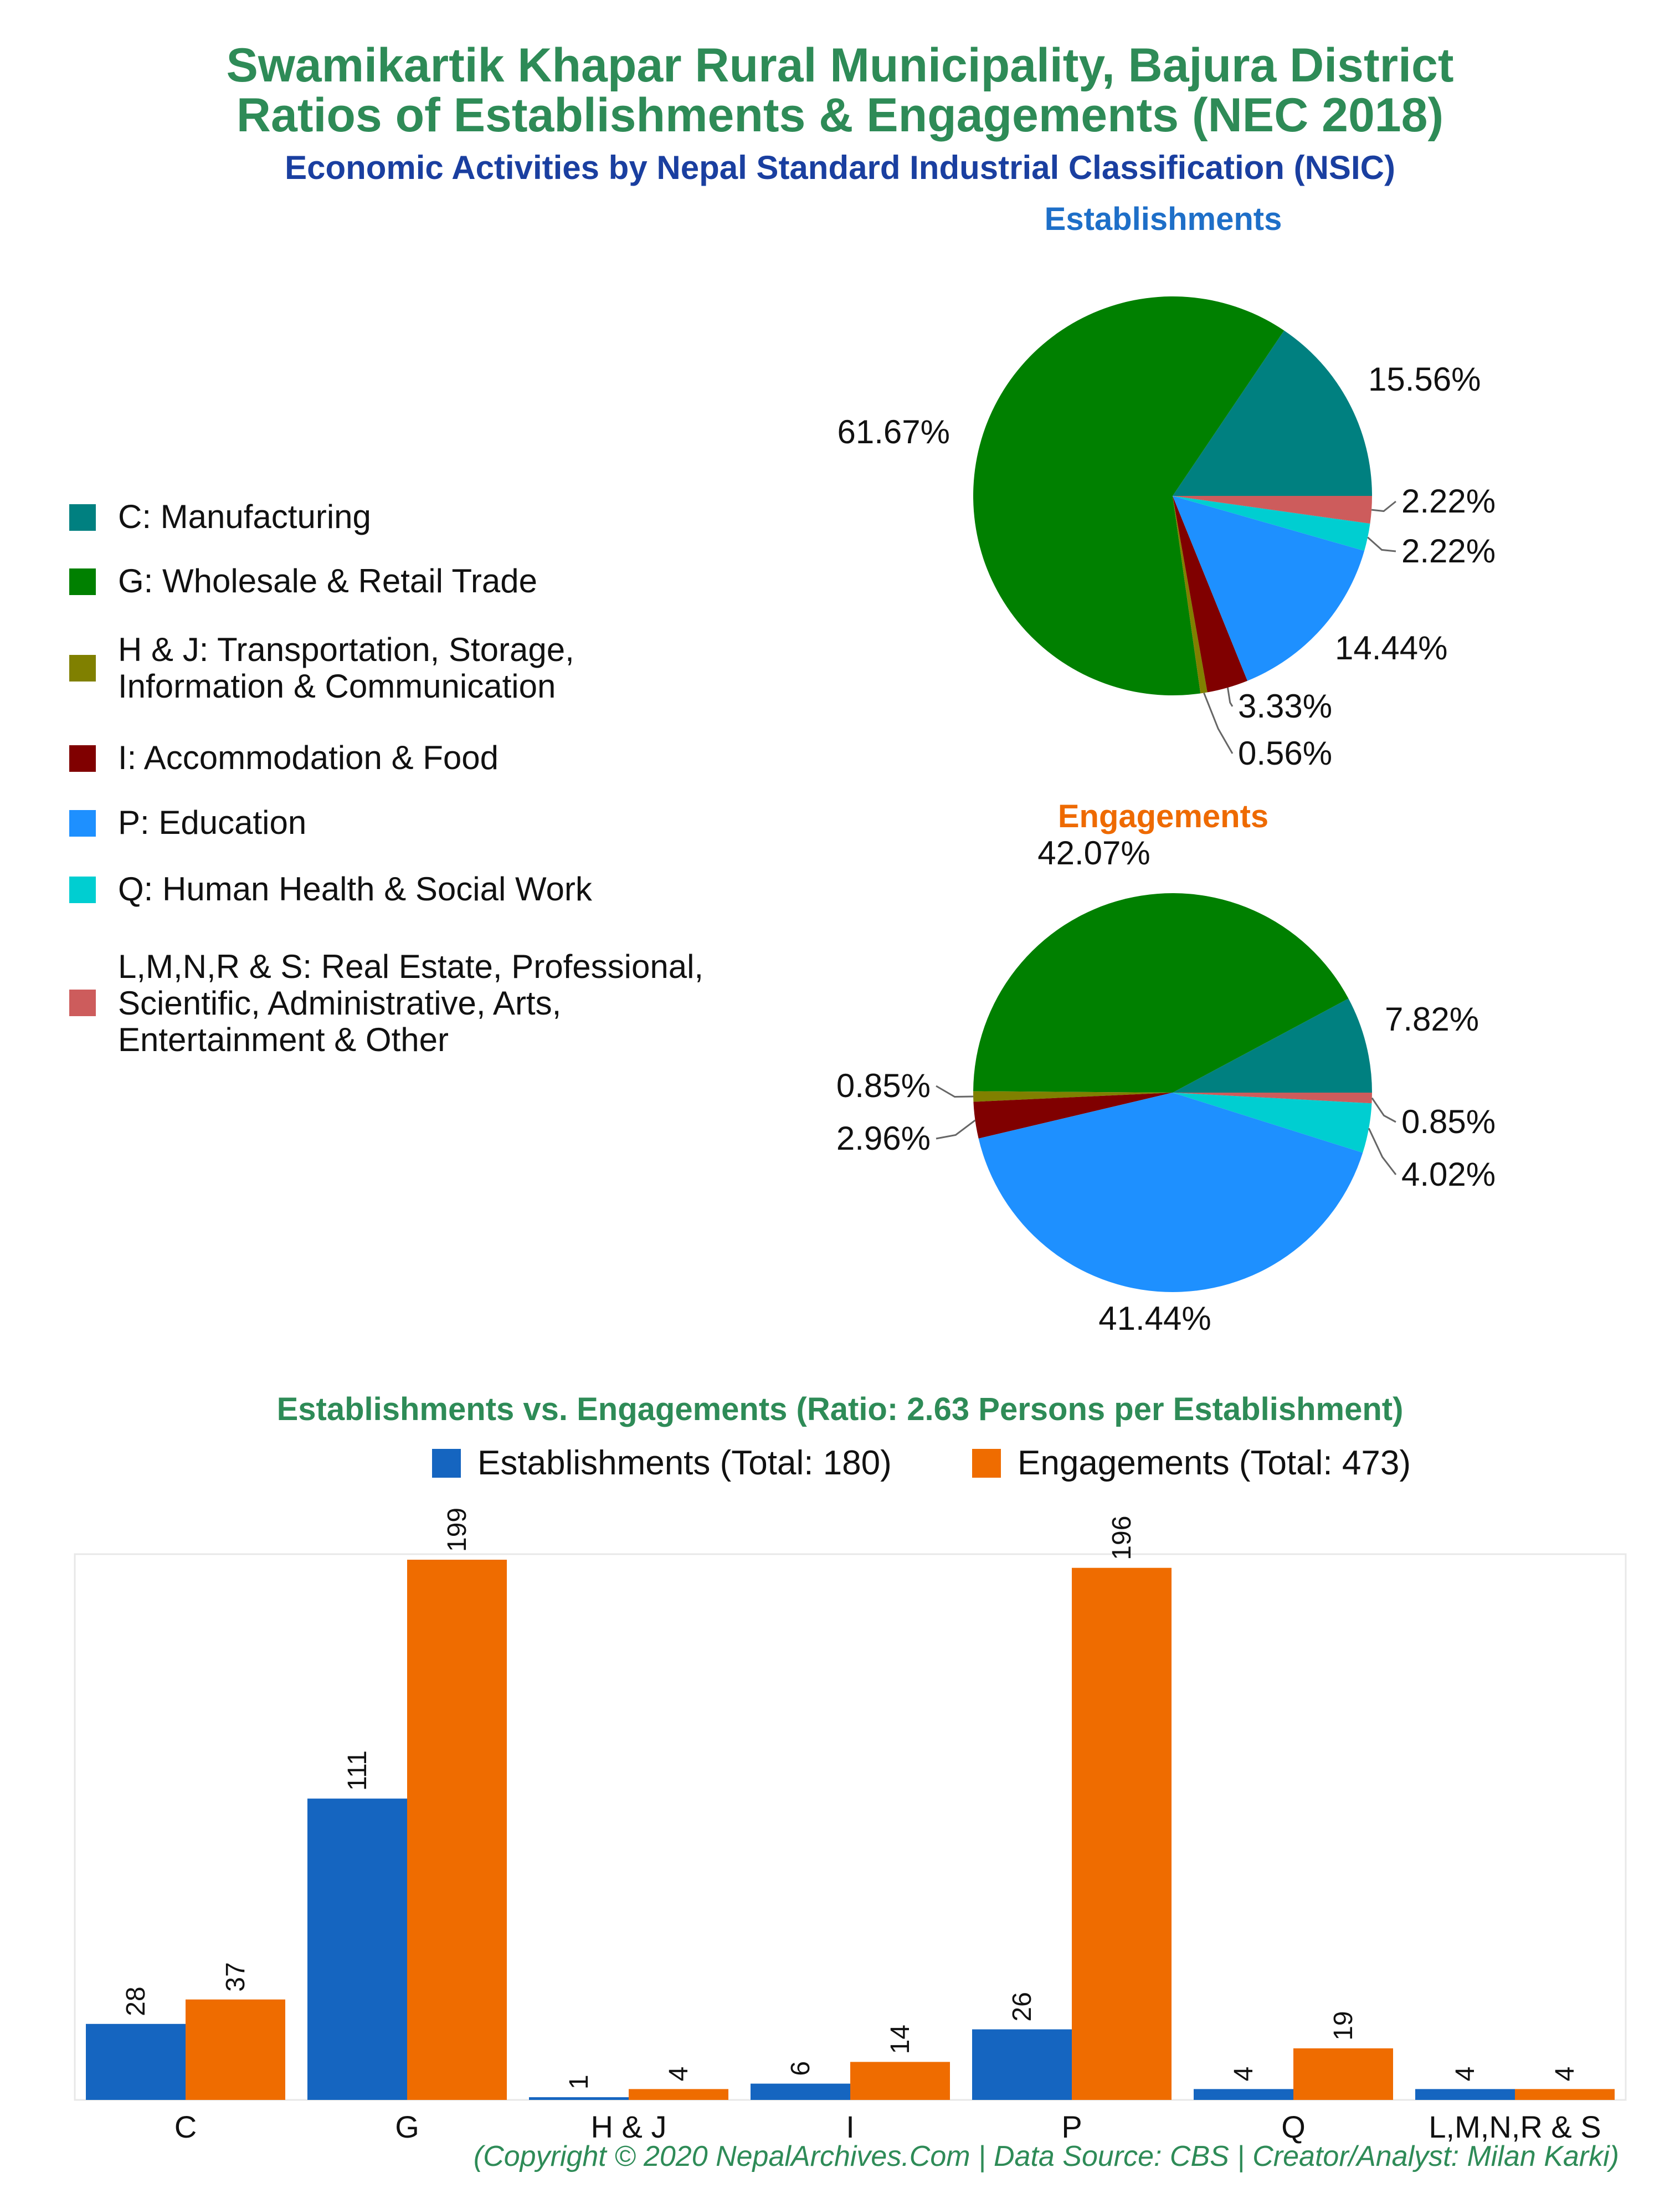 The width and height of the screenshot is (1680, 2193). I want to click on engagements-pie-label-q: 4.02%, so click(1448, 1174).